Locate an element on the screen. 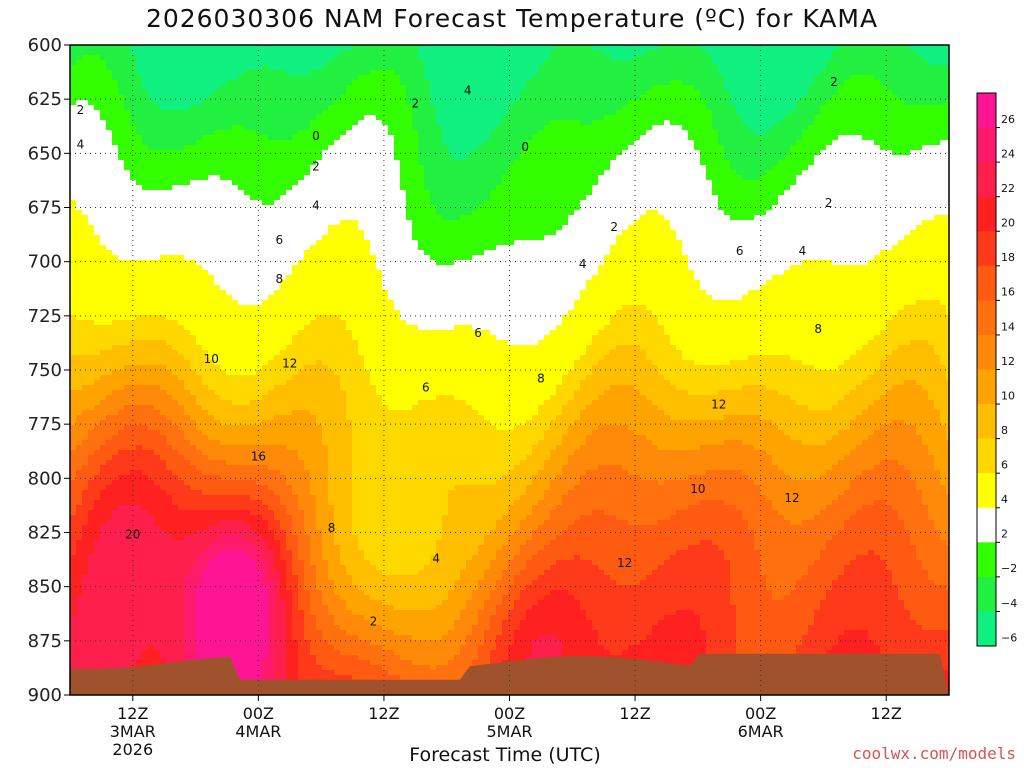 The width and height of the screenshot is (1024, 768). x-axis-label: Forecast Time (UTC) is located at coordinates (505, 755).